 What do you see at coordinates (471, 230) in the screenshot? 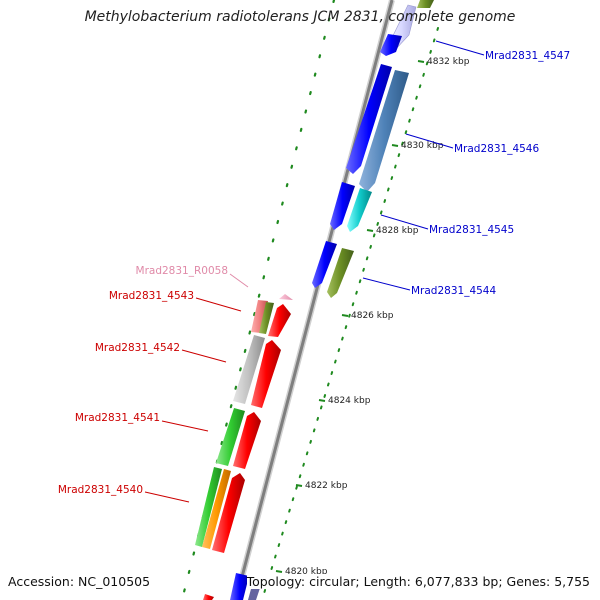
I see `feature-label: Mrad2831_4545` at bounding box center [471, 230].